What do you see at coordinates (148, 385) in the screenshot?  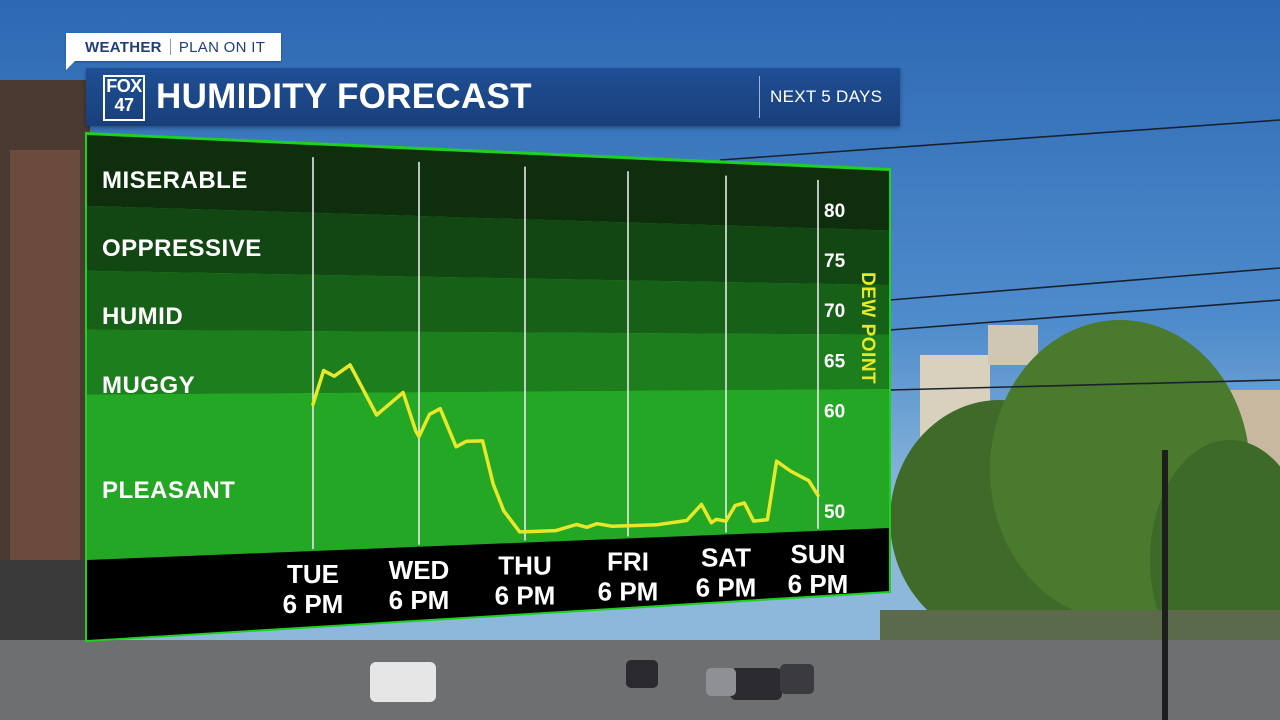 I see `band-label-muggy: MUGGY` at bounding box center [148, 385].